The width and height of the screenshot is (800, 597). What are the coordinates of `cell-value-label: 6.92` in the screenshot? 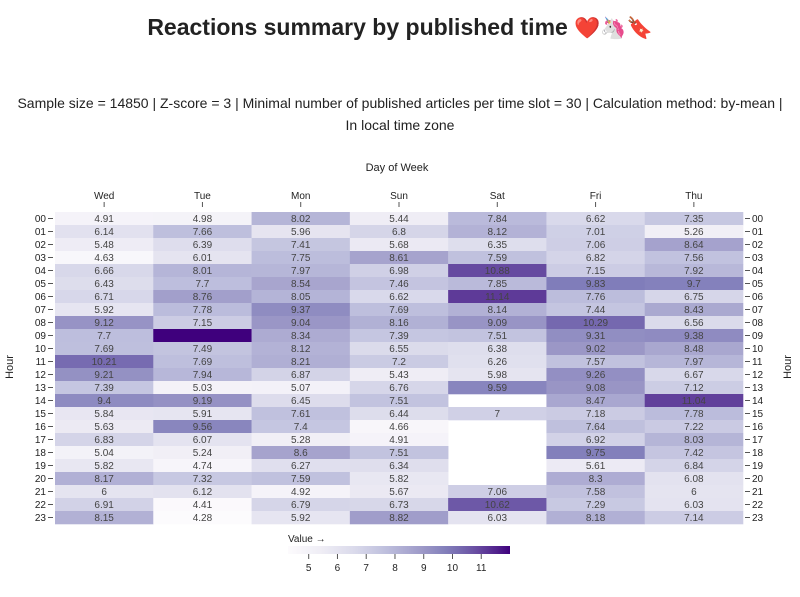 It's located at (596, 440).